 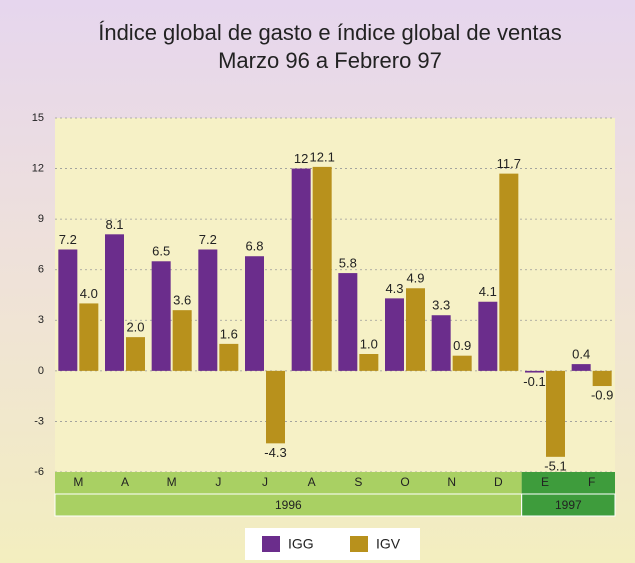 I want to click on legend-label: IGG, so click(x=301, y=544).